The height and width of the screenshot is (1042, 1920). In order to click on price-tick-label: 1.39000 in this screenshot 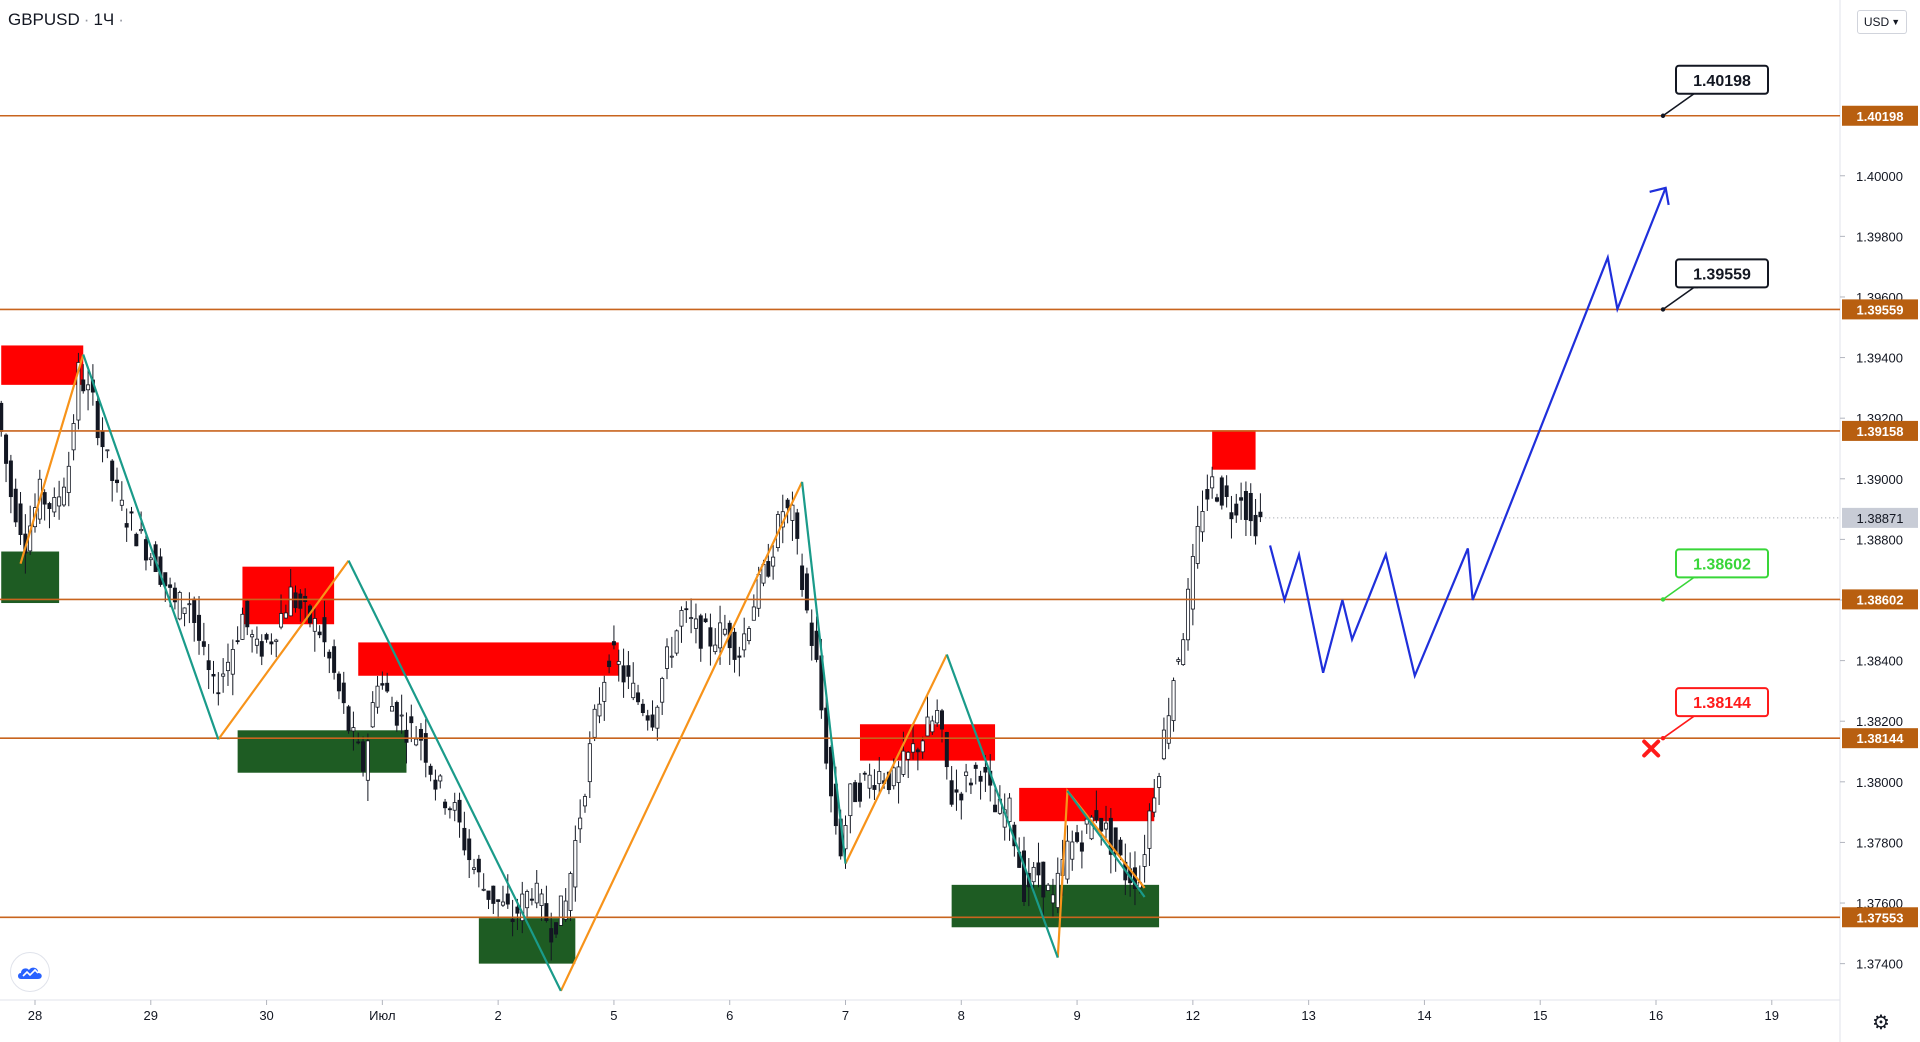, I will do `click(1879, 479)`.